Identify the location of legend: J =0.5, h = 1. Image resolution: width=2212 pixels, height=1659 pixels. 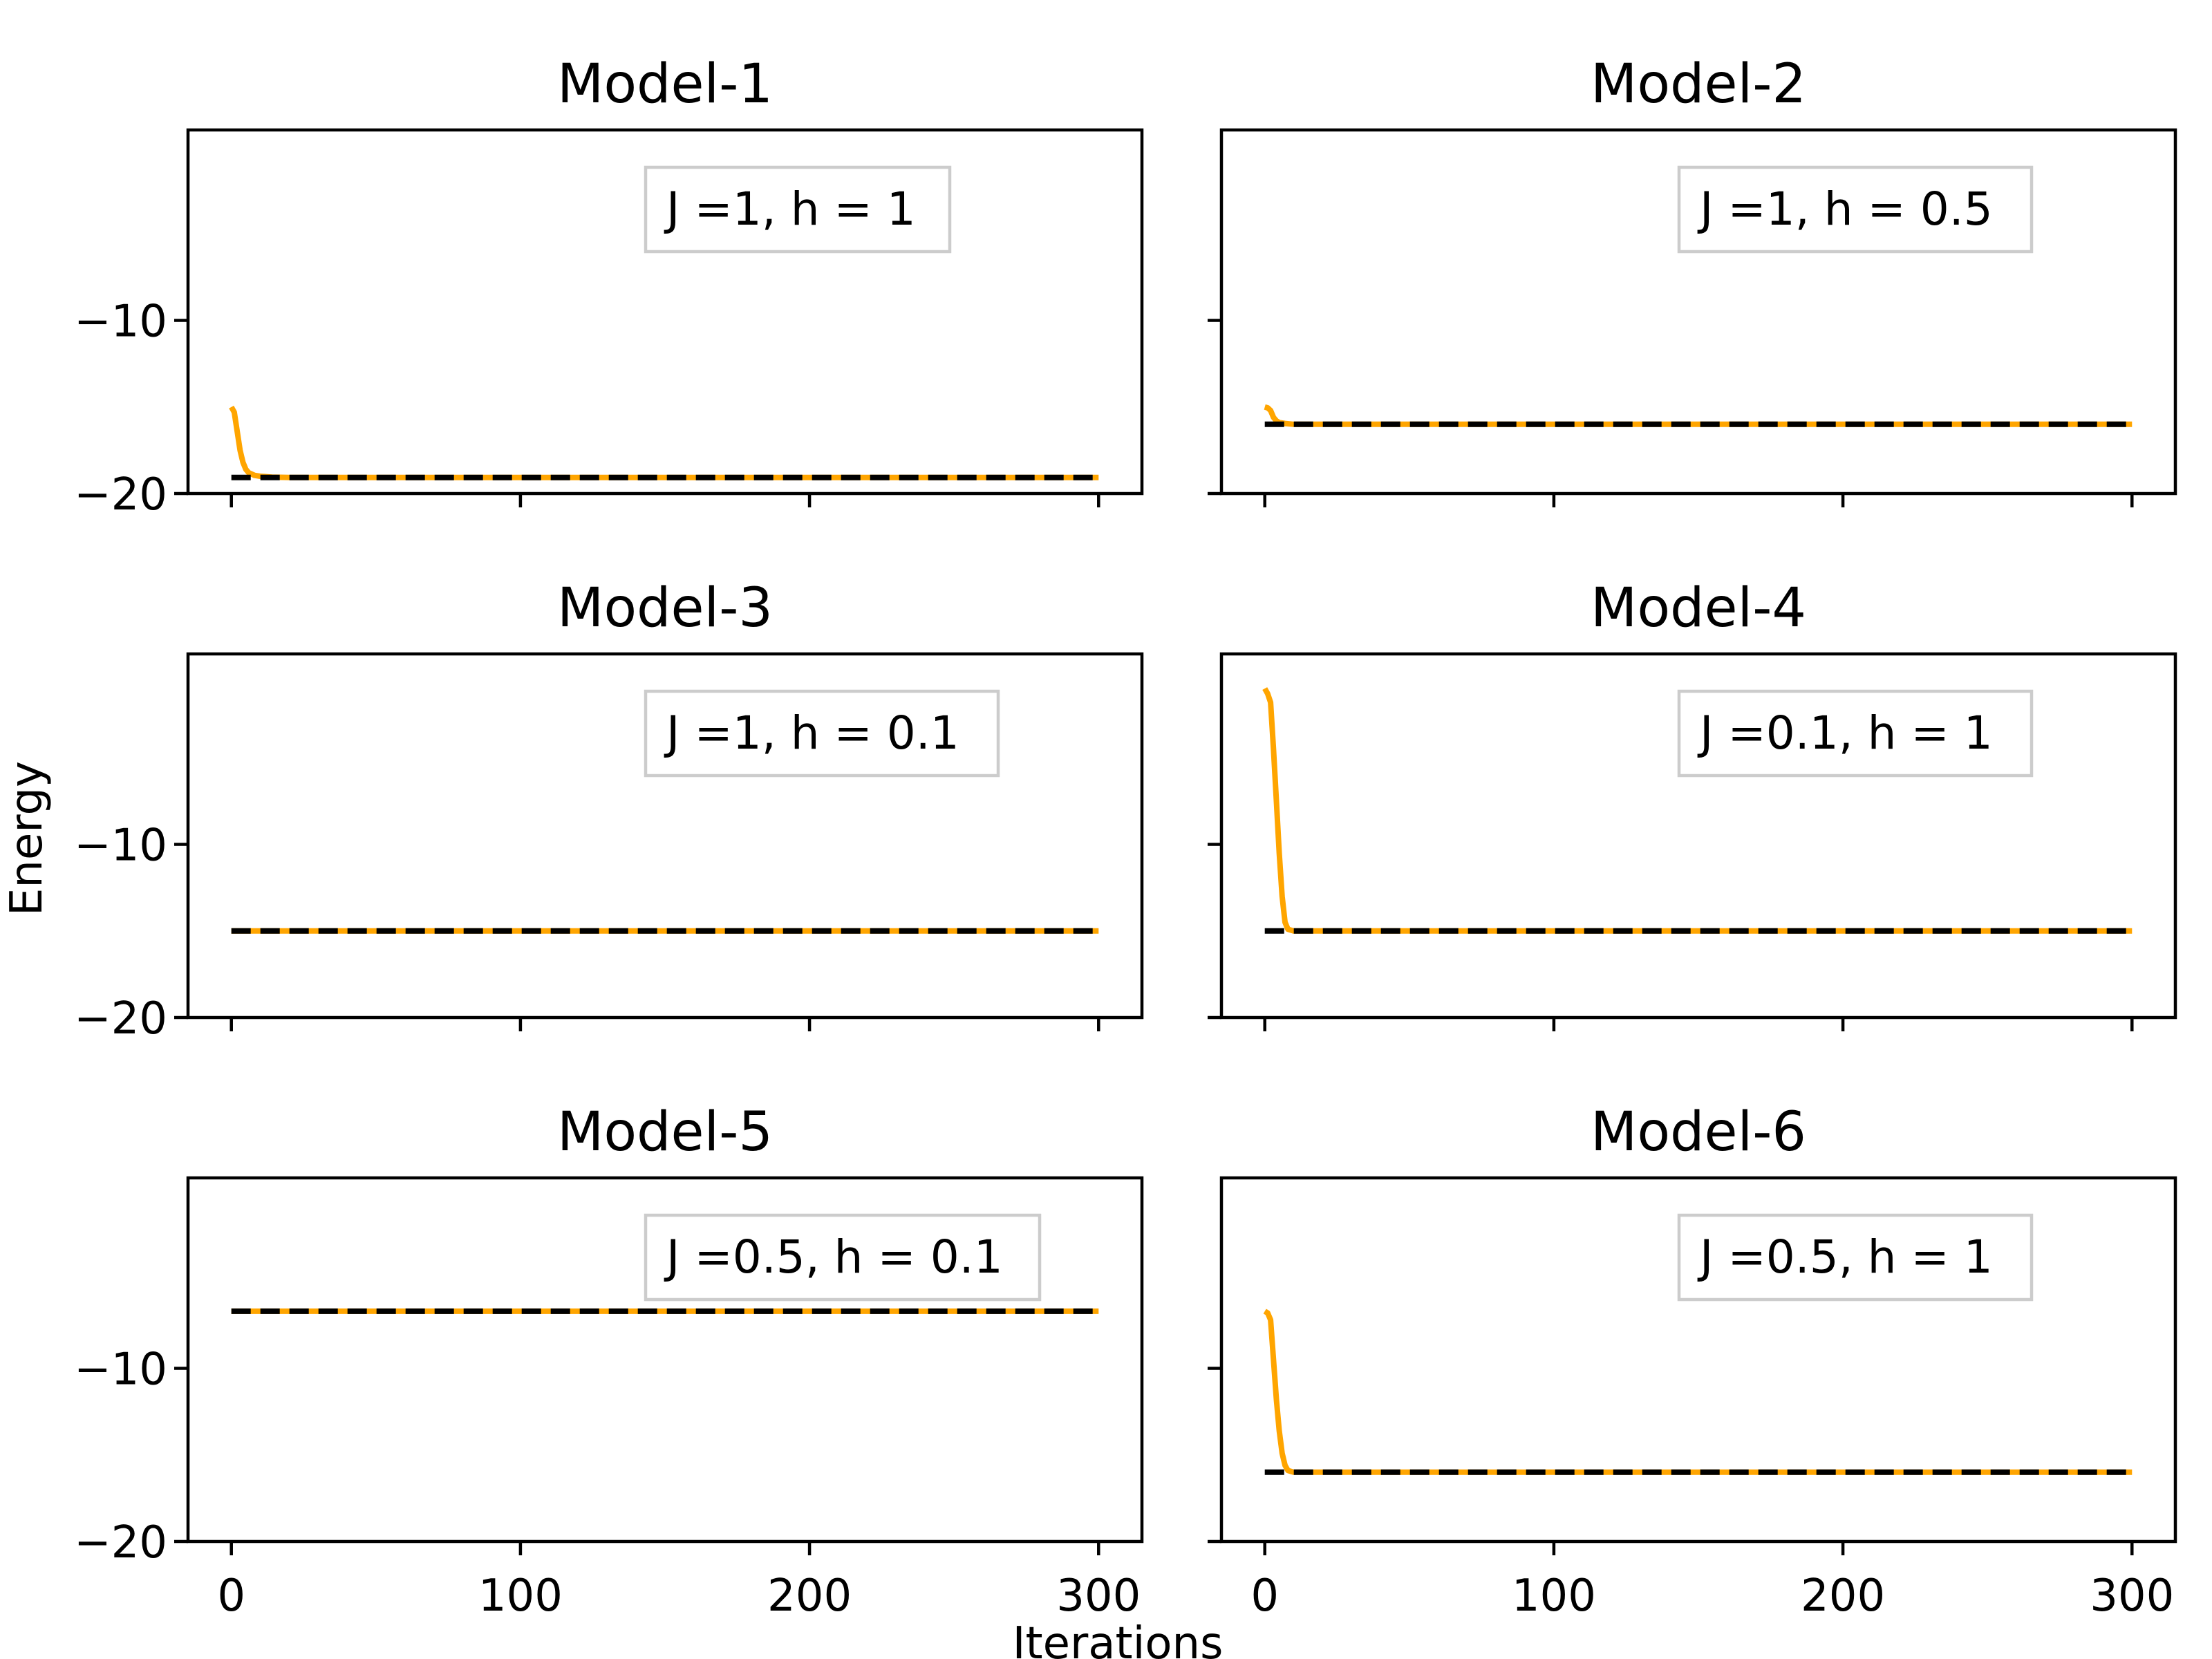
(1855, 1257).